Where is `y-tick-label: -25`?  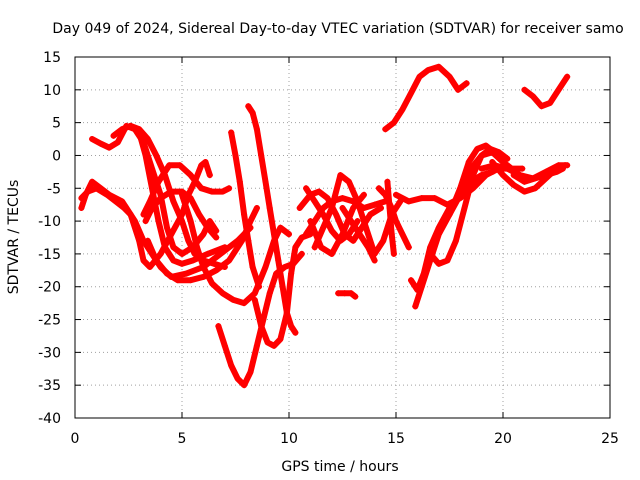 y-tick-label: -25 is located at coordinates (49, 321).